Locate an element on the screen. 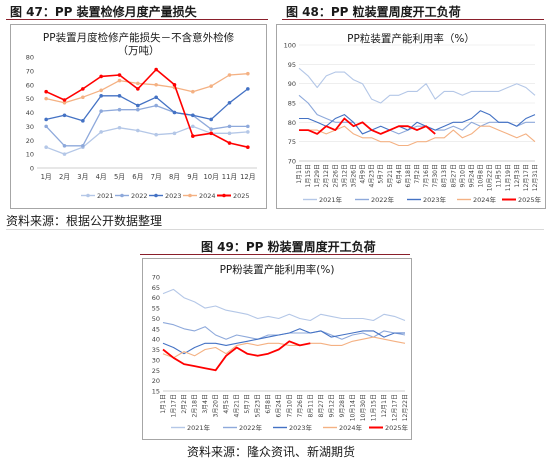 The height and width of the screenshot is (462, 550). source-rule-top is located at coordinates (275, 229).